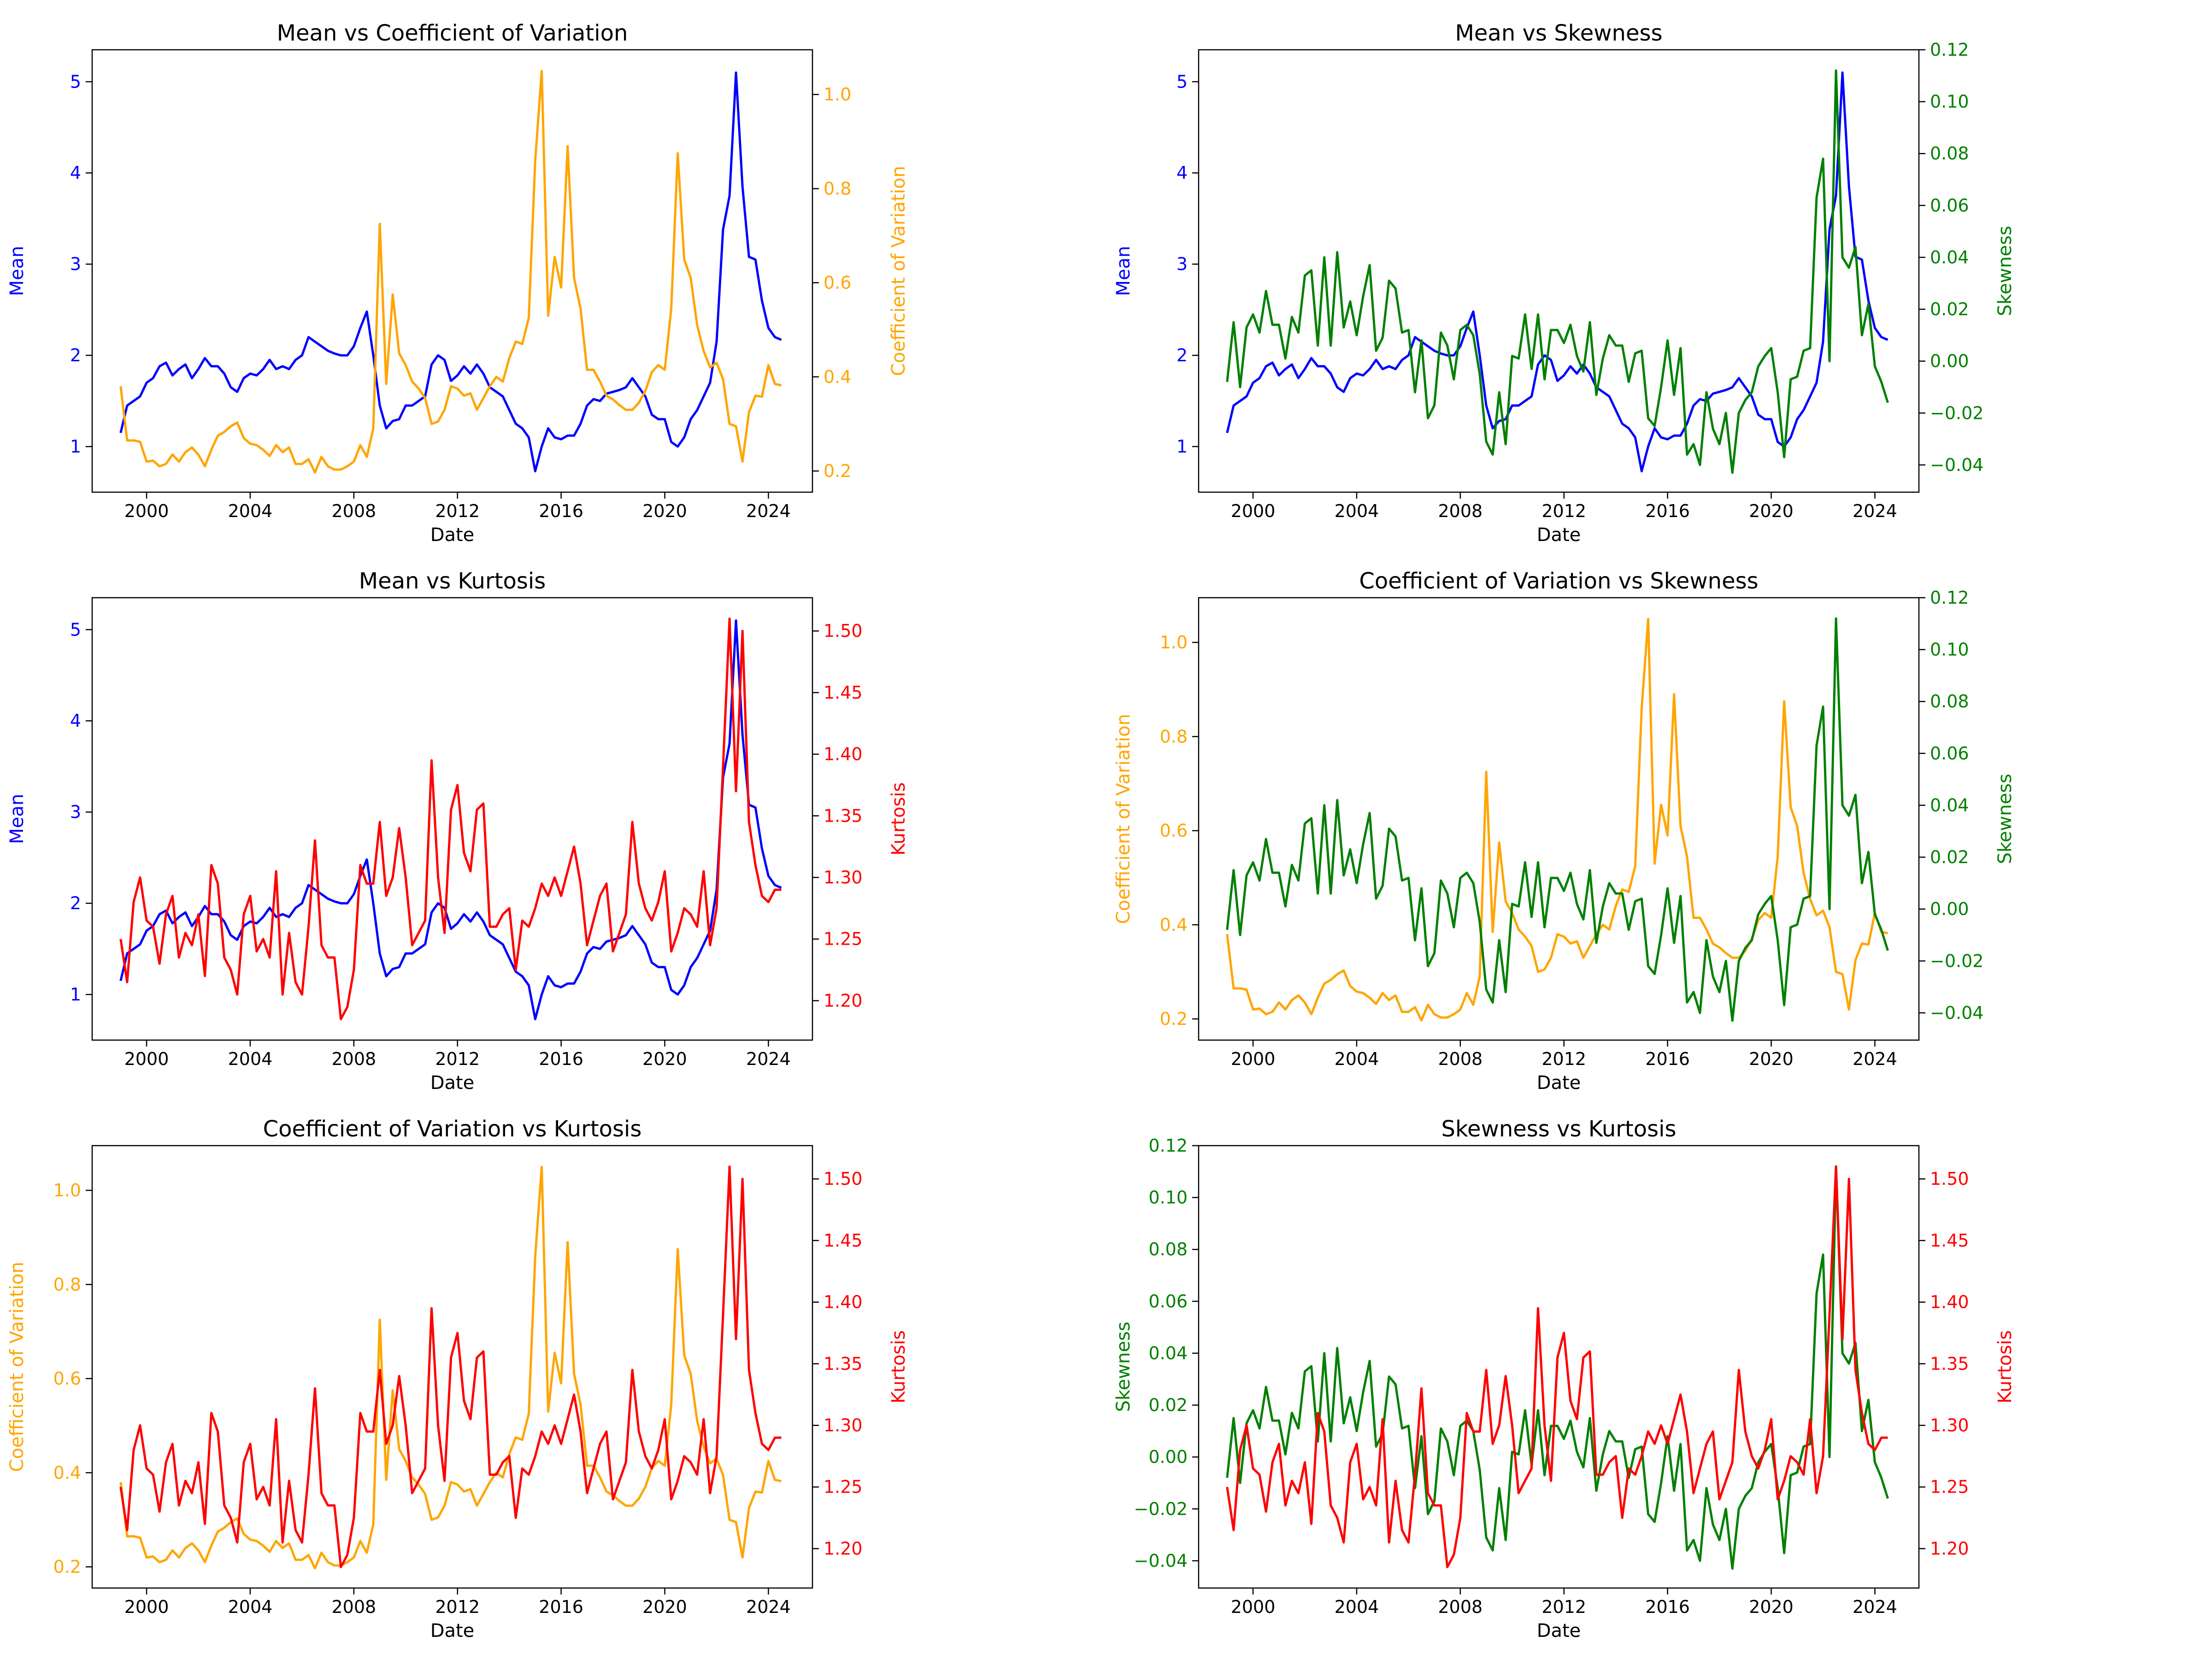 The width and height of the screenshot is (2212, 1659). What do you see at coordinates (1168, 1145) in the screenshot?
I see `y-tick-label-left: 0.12` at bounding box center [1168, 1145].